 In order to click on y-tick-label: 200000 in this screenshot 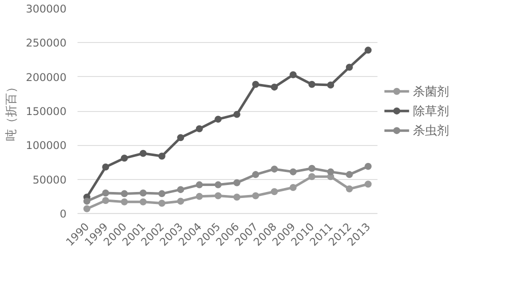, I will do `click(46, 77)`.